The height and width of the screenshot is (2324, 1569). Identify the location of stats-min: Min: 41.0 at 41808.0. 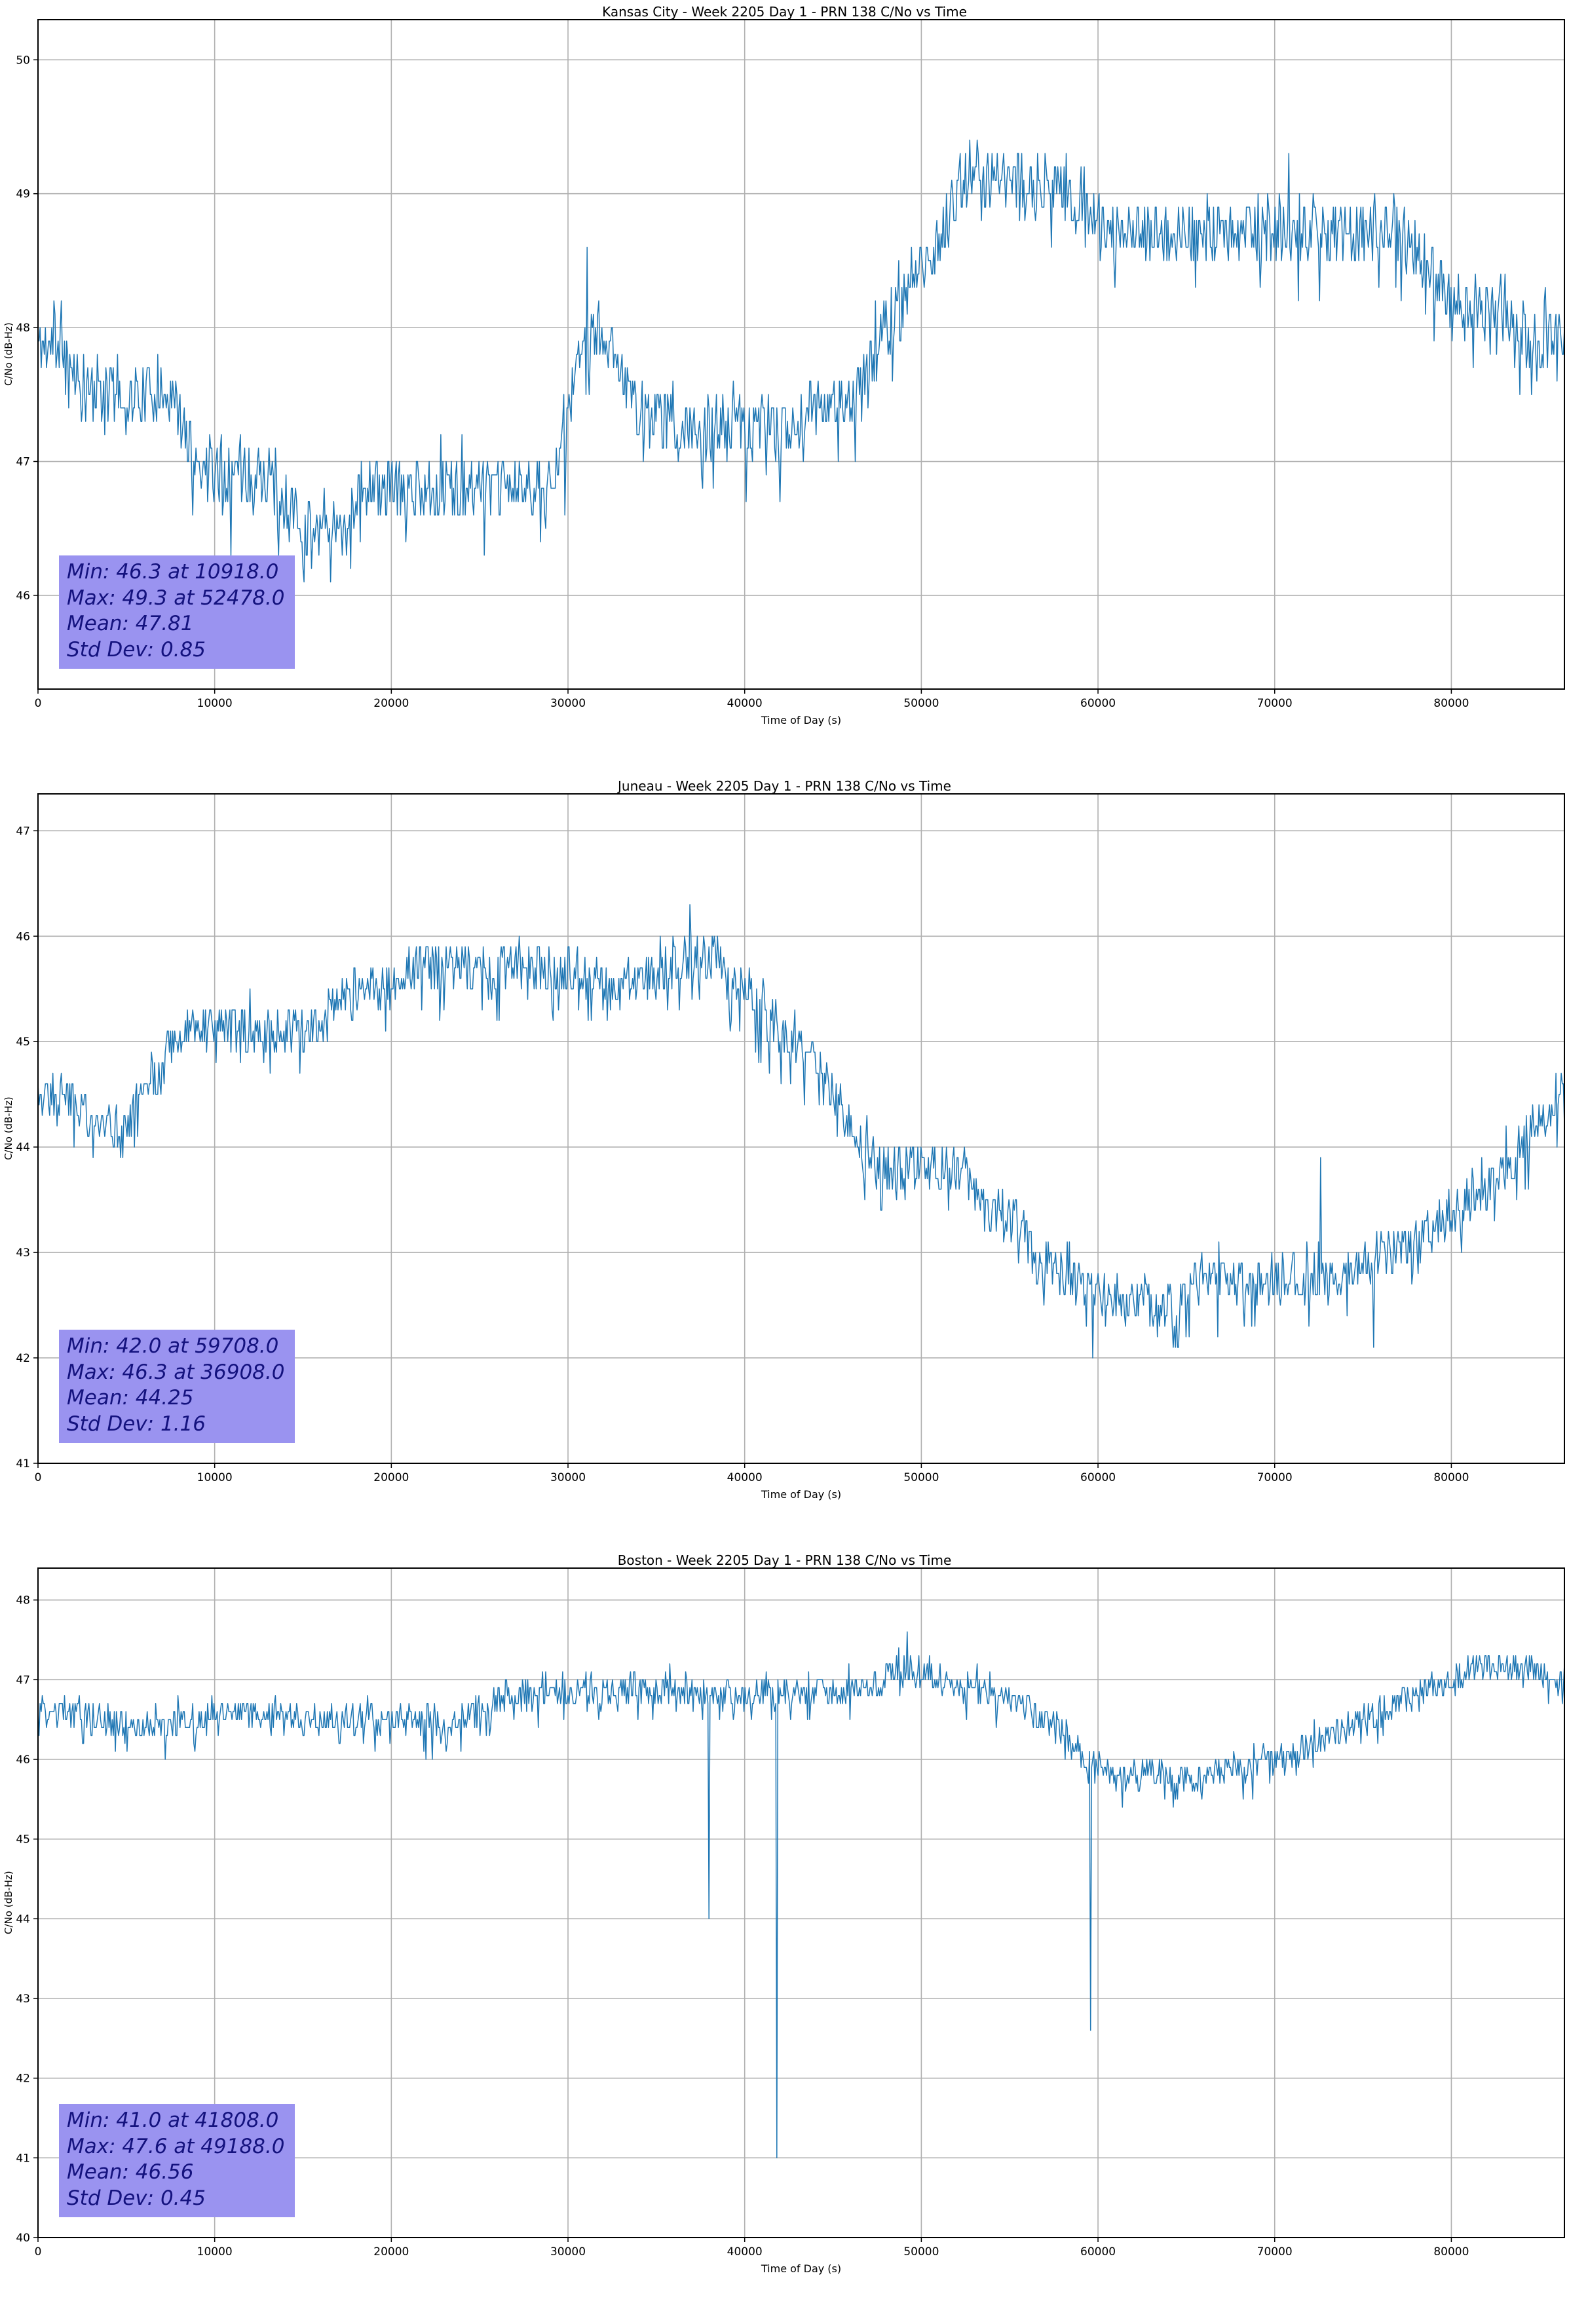
(173, 2120).